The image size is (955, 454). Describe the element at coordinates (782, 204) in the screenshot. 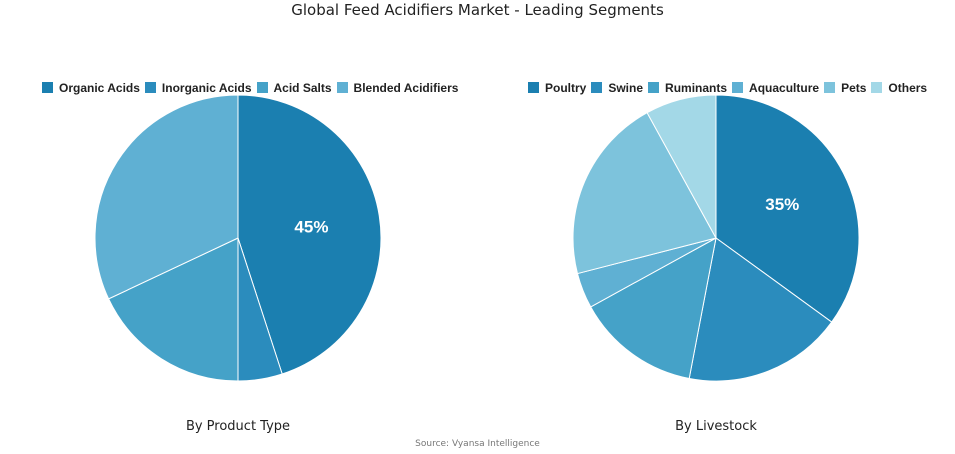

I see `data-label-poultry: 35%` at that location.